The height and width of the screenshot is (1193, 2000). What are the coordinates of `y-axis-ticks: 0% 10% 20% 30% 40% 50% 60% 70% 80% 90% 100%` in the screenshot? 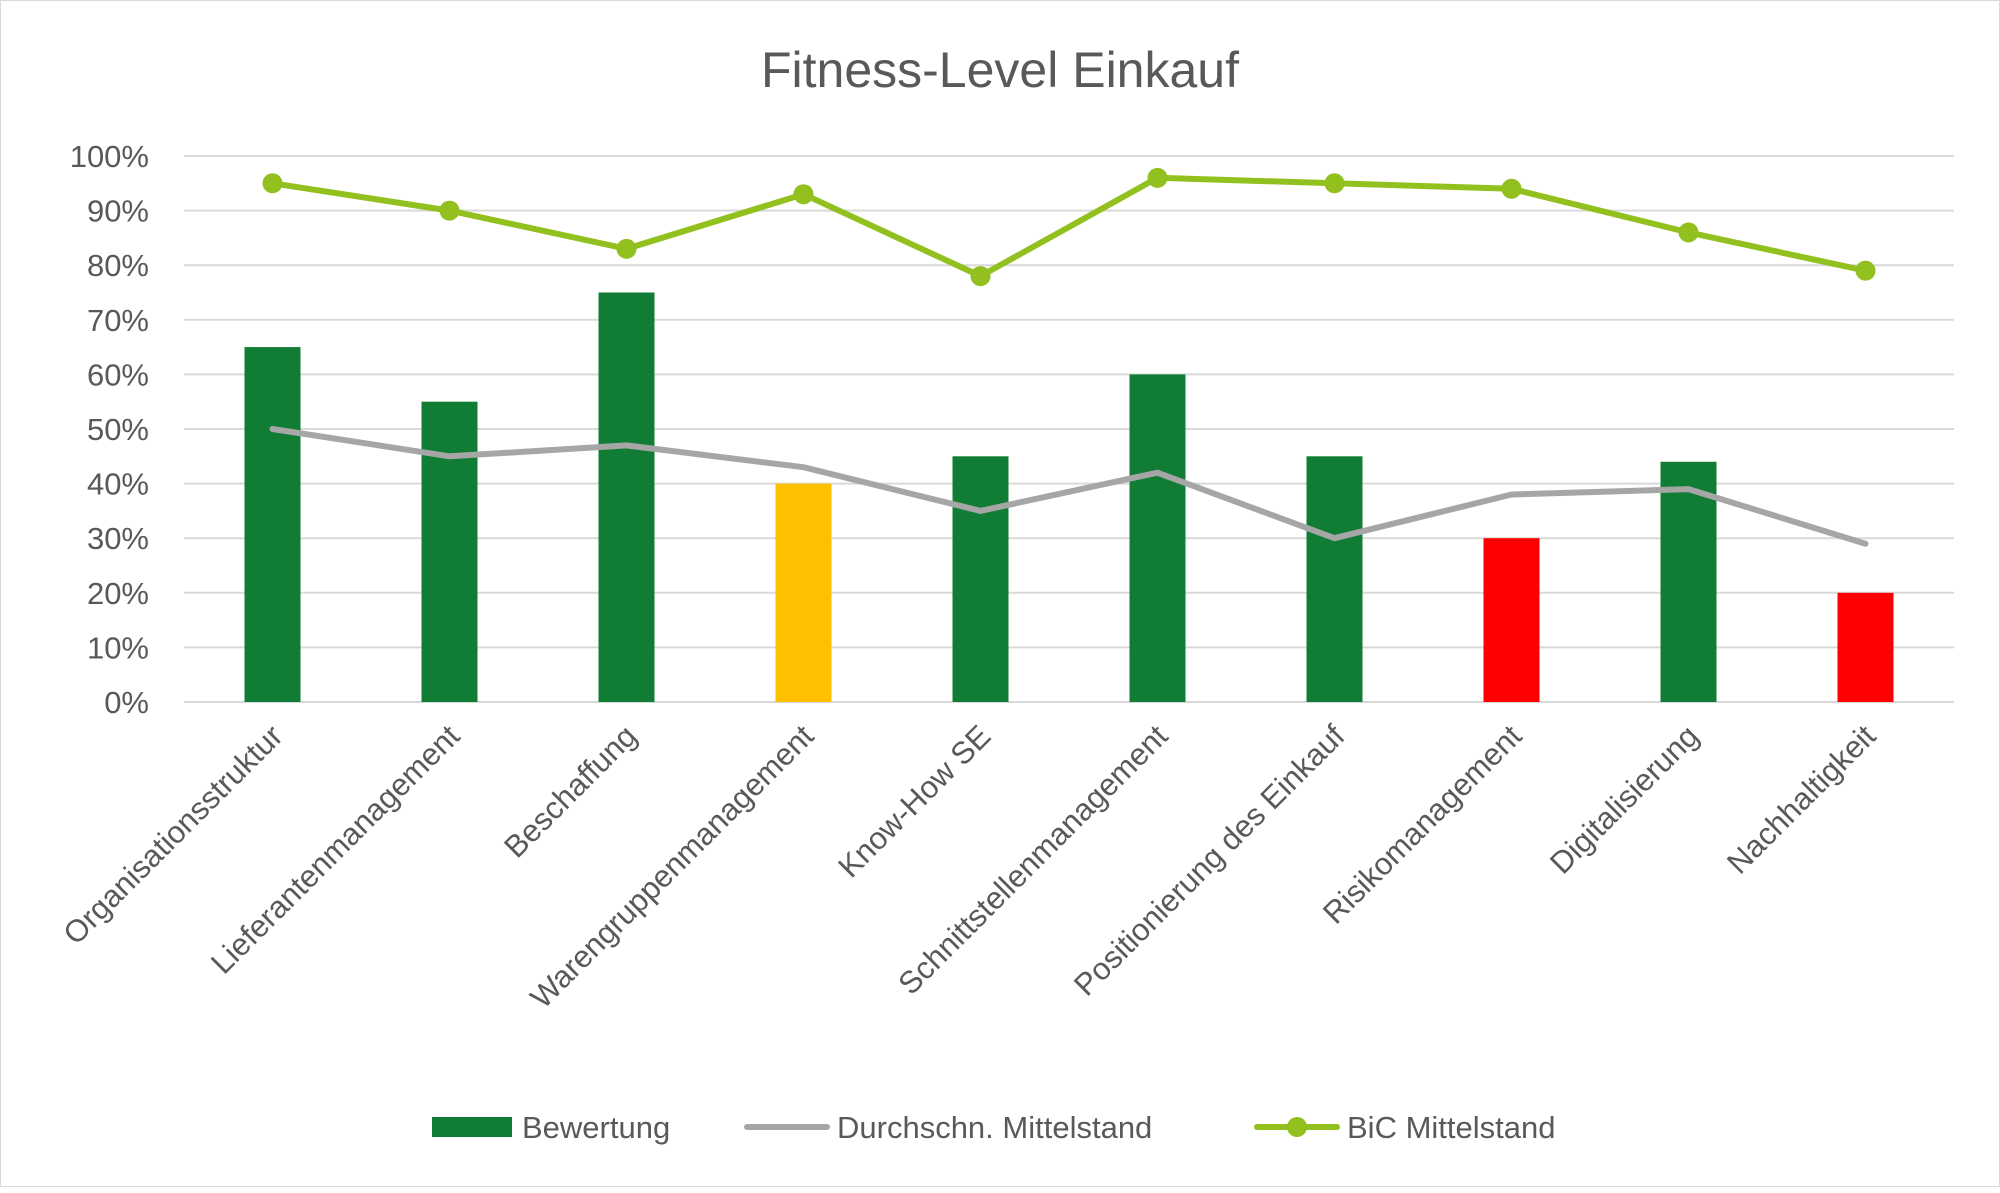 It's located at (109, 429).